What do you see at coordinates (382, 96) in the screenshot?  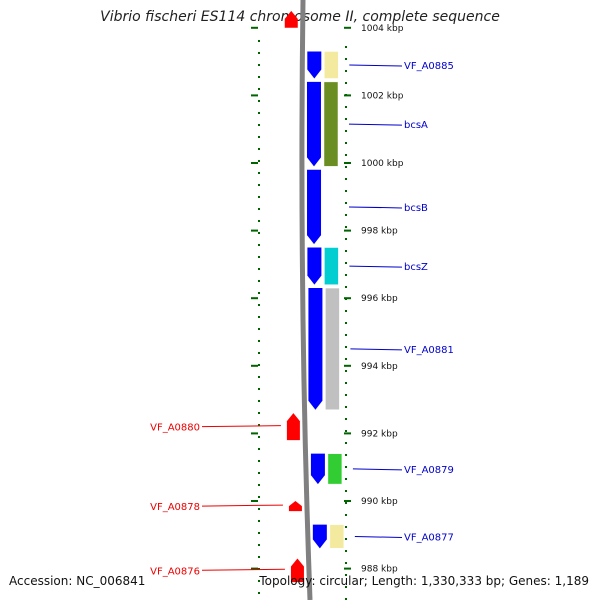 I see `tick-label: 1002 kbp` at bounding box center [382, 96].